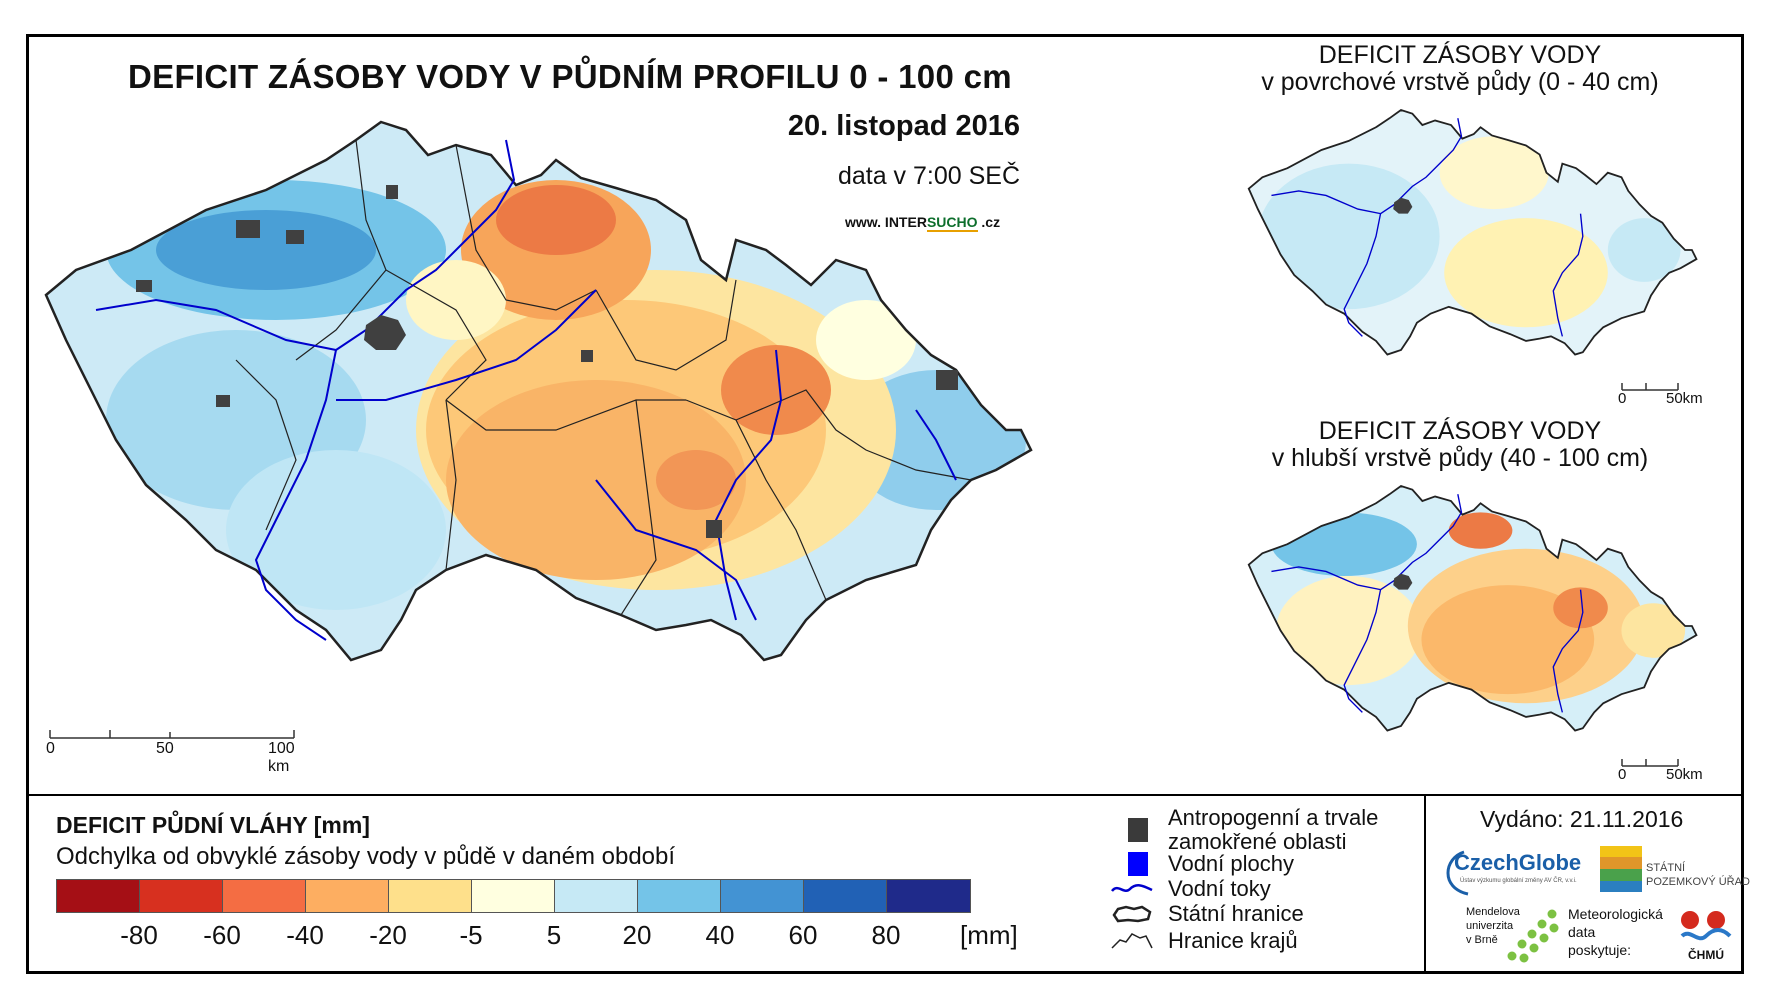 The width and height of the screenshot is (1772, 1003). Describe the element at coordinates (886, 222) in the screenshot. I see `website-prefix: www. INTER` at that location.